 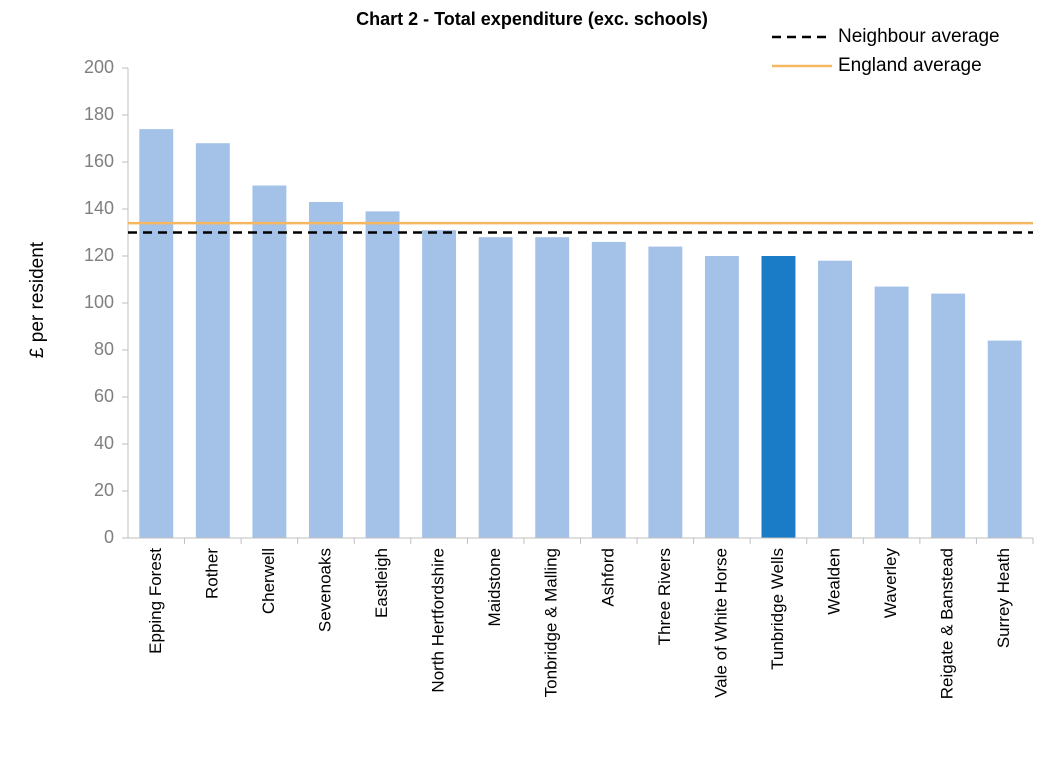 What do you see at coordinates (99, 302) in the screenshot?
I see `y-tick-label: 100` at bounding box center [99, 302].